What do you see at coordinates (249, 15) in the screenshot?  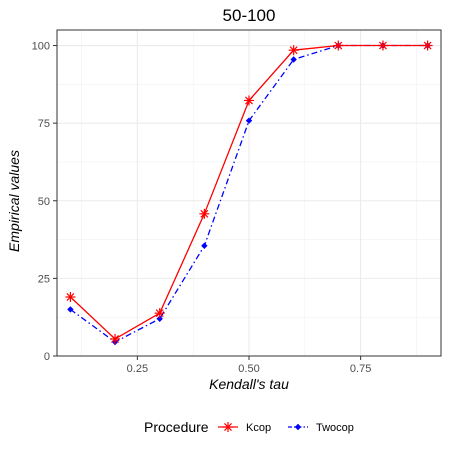 I see `chart-title: 50-100` at bounding box center [249, 15].